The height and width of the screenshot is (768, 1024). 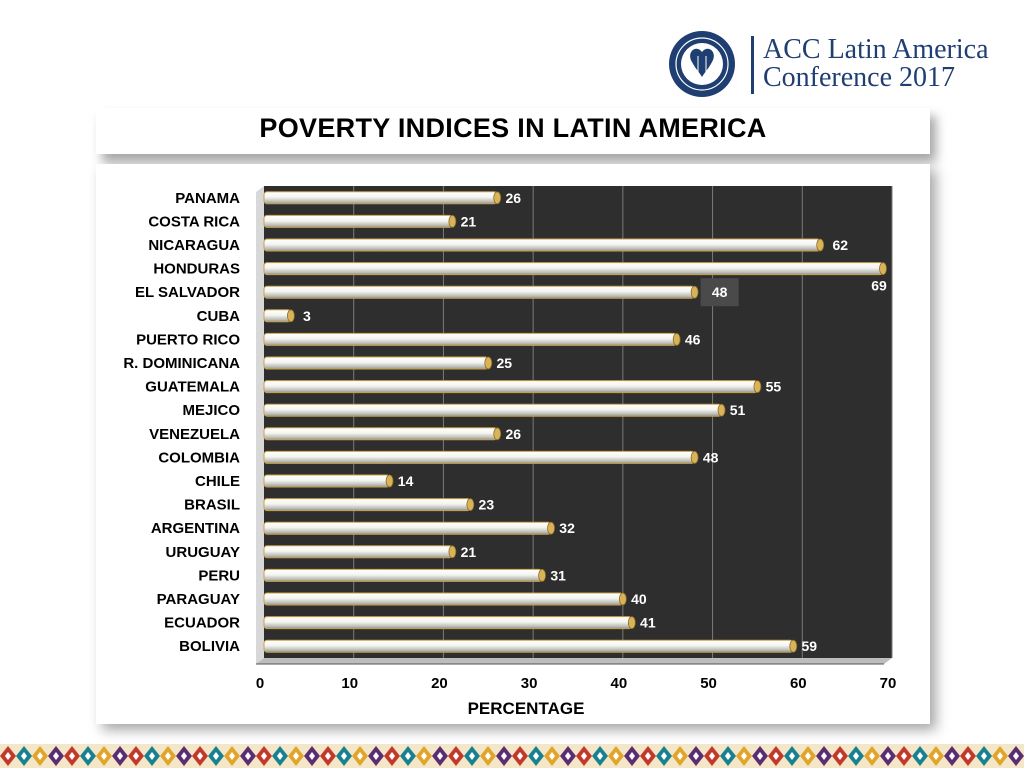 I want to click on value-label: 31, so click(x=558, y=575).